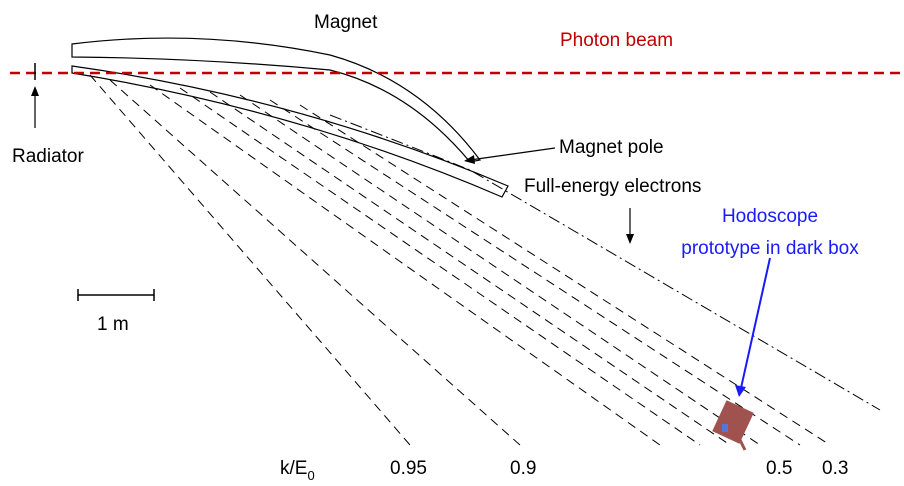  I want to click on axis-label: k/E0, so click(297, 470).